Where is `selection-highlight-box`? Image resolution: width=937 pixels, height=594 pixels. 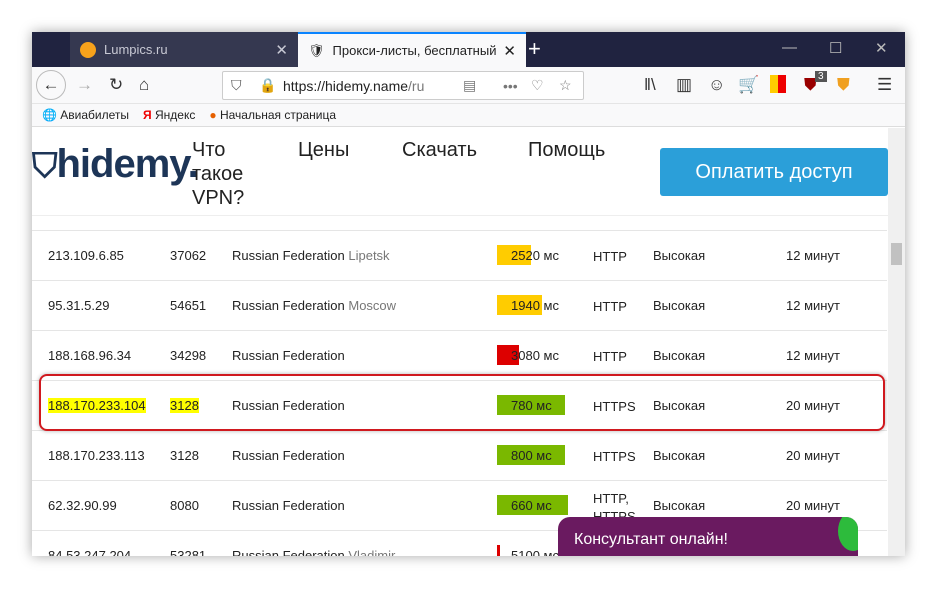
selection-highlight-box is located at coordinates (462, 402).